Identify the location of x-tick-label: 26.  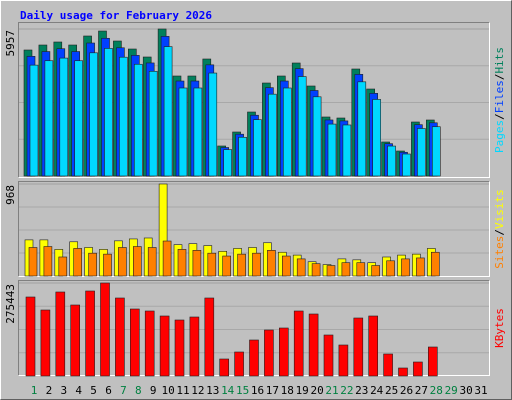
(406, 390).